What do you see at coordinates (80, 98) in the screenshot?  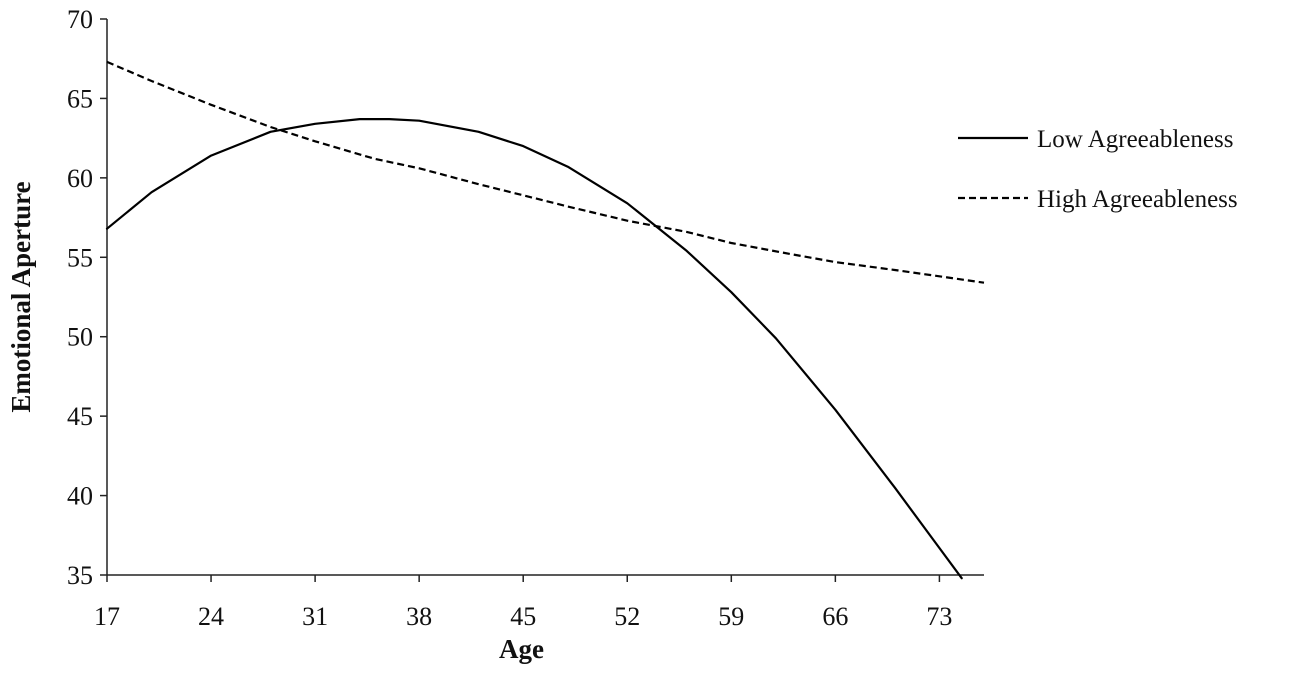 I see `y-tick-label: 65` at bounding box center [80, 98].